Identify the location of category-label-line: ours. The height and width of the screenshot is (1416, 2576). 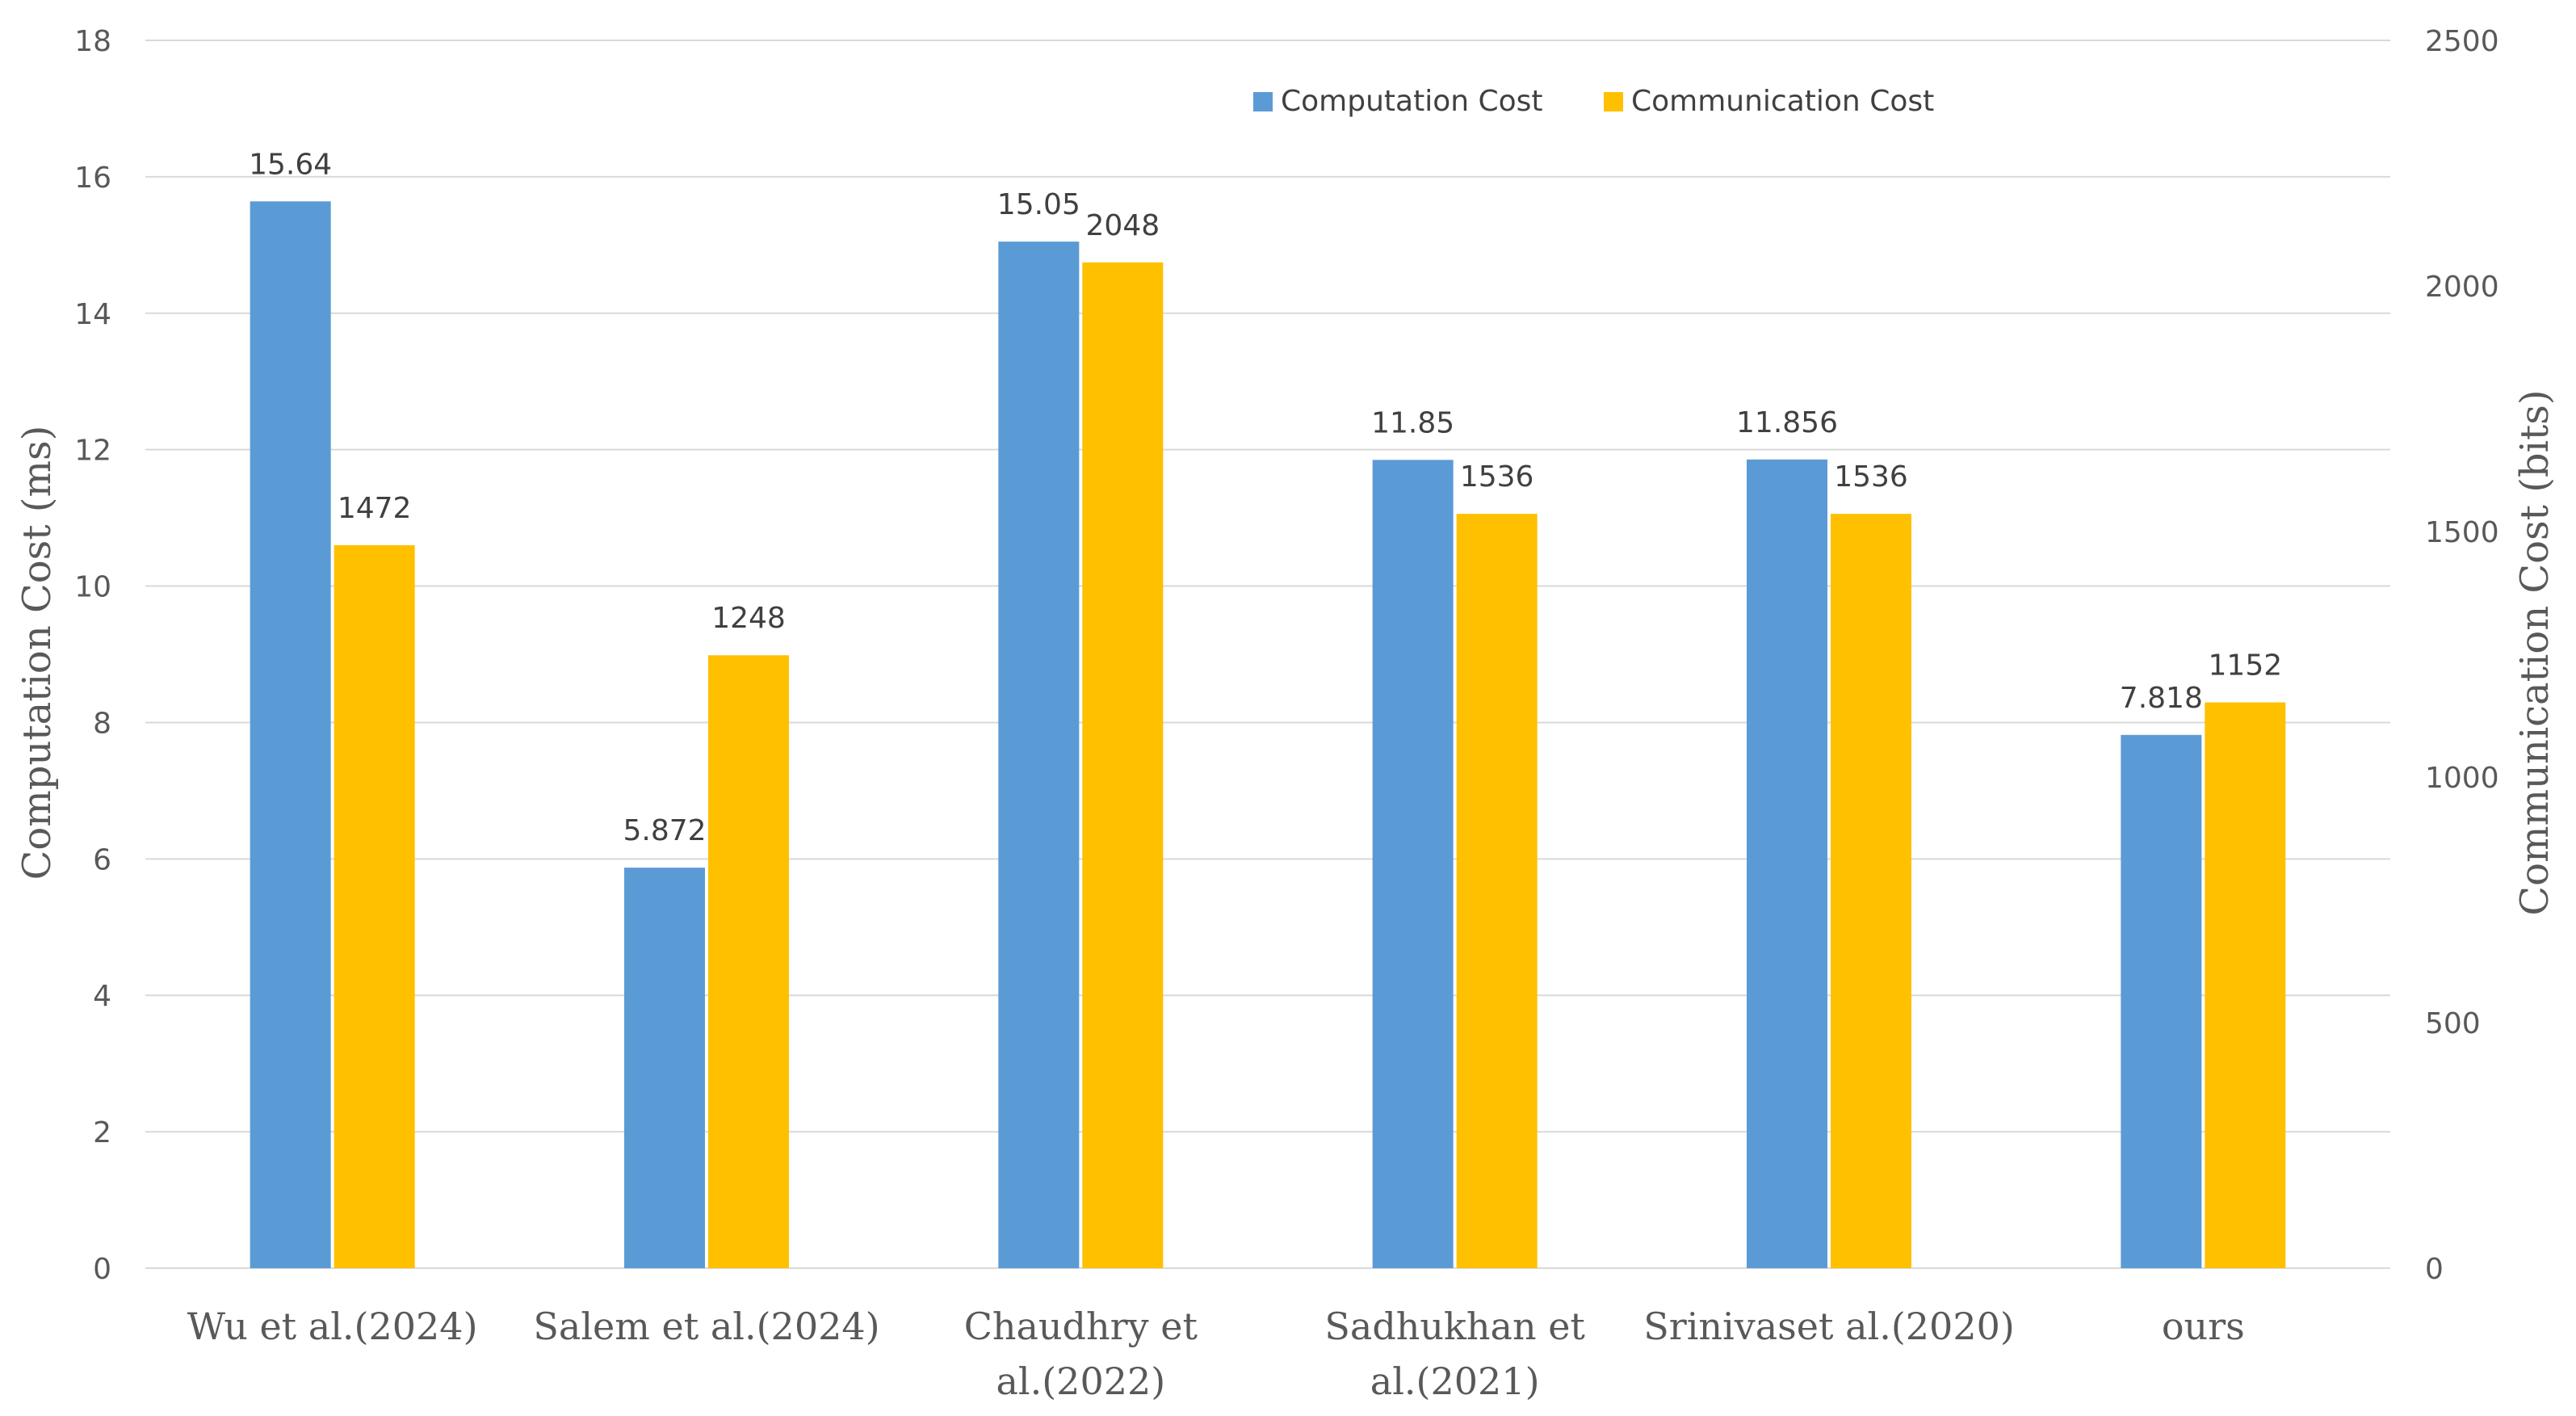
(2203, 1326).